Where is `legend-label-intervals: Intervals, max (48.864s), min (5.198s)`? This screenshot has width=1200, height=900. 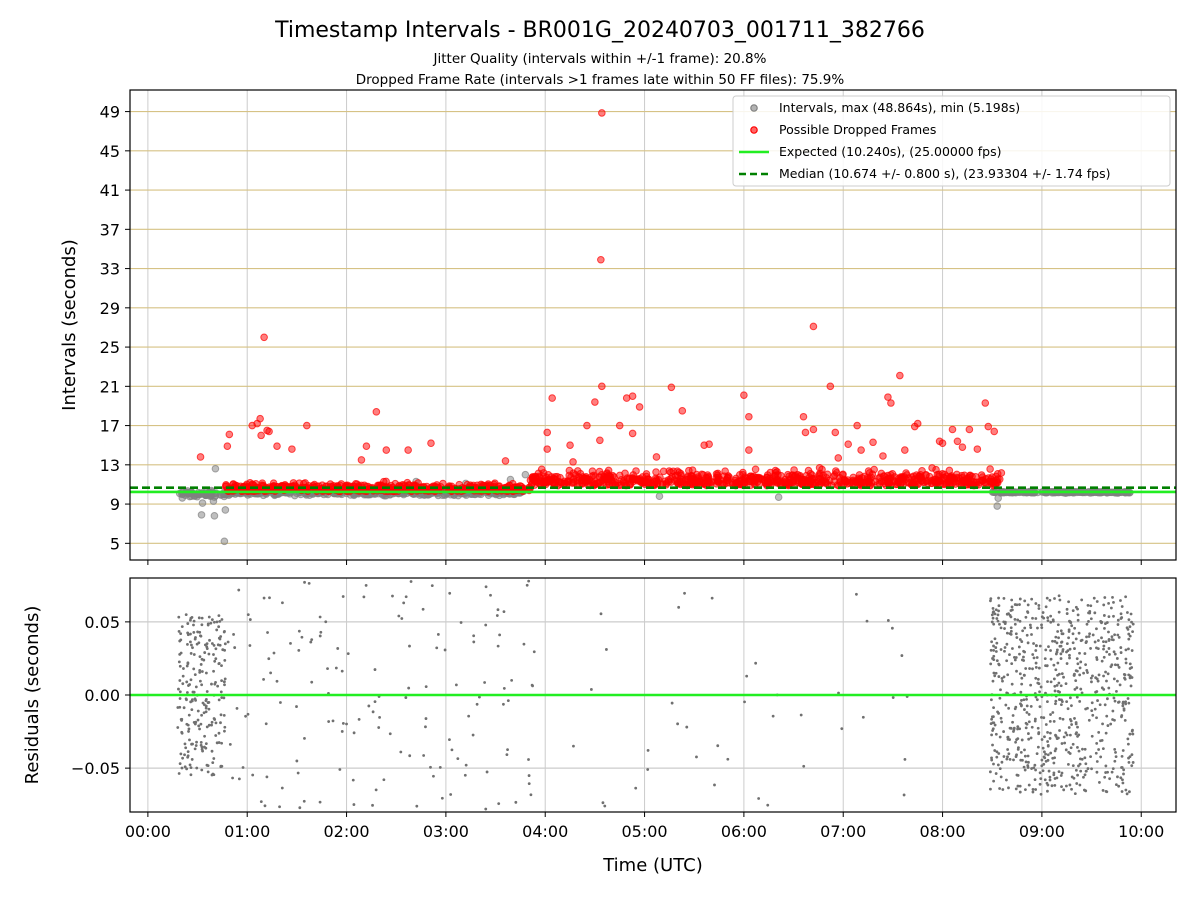 legend-label-intervals: Intervals, max (48.864s), min (5.198s) is located at coordinates (899, 107).